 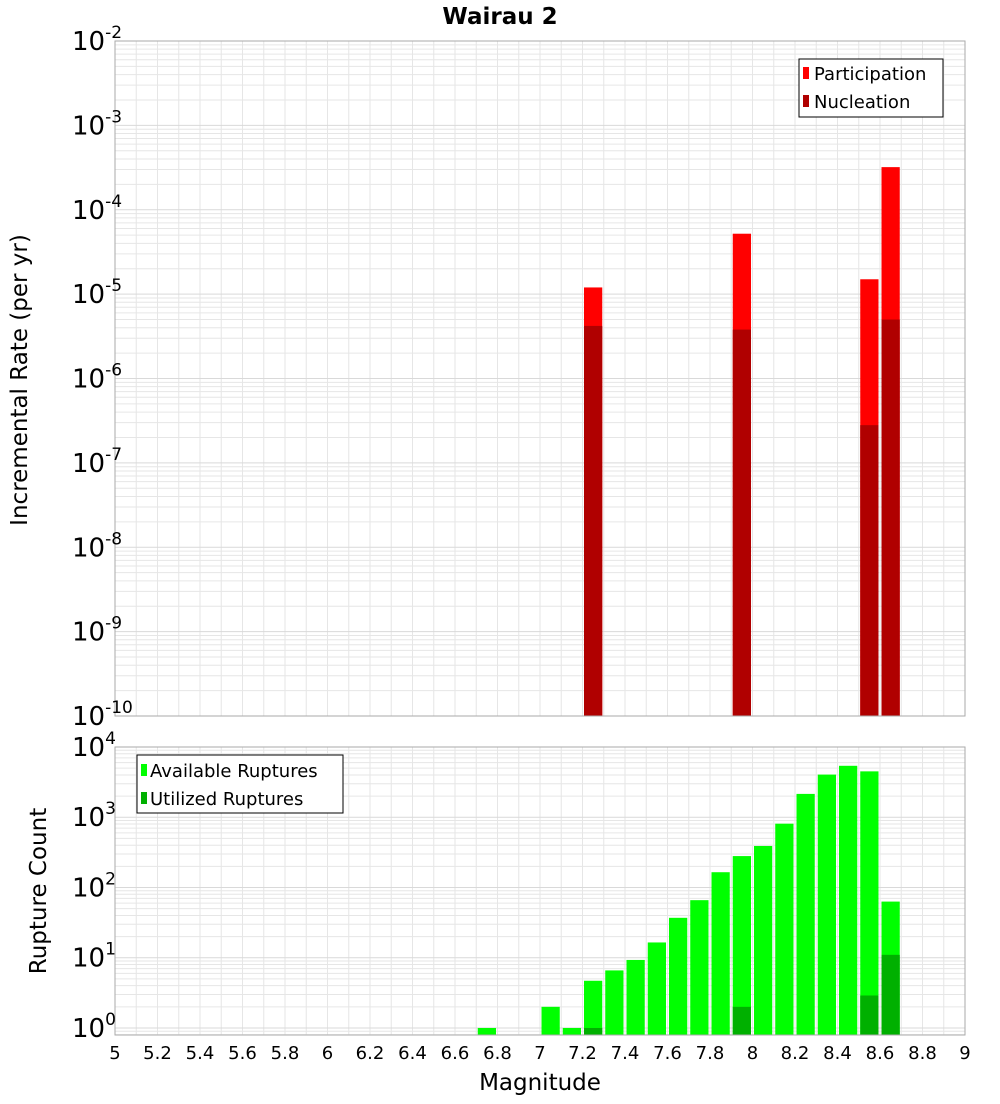 I want to click on x-tick-label: 8.2, so click(x=795, y=1053).